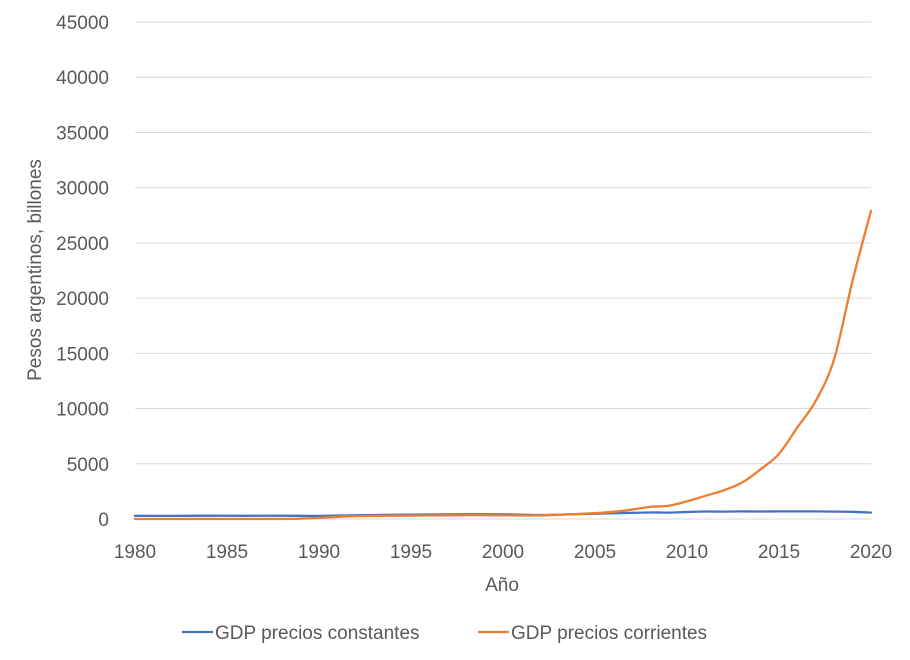 The image size is (910, 660). What do you see at coordinates (82, 299) in the screenshot?
I see `y-tick-label: 20000` at bounding box center [82, 299].